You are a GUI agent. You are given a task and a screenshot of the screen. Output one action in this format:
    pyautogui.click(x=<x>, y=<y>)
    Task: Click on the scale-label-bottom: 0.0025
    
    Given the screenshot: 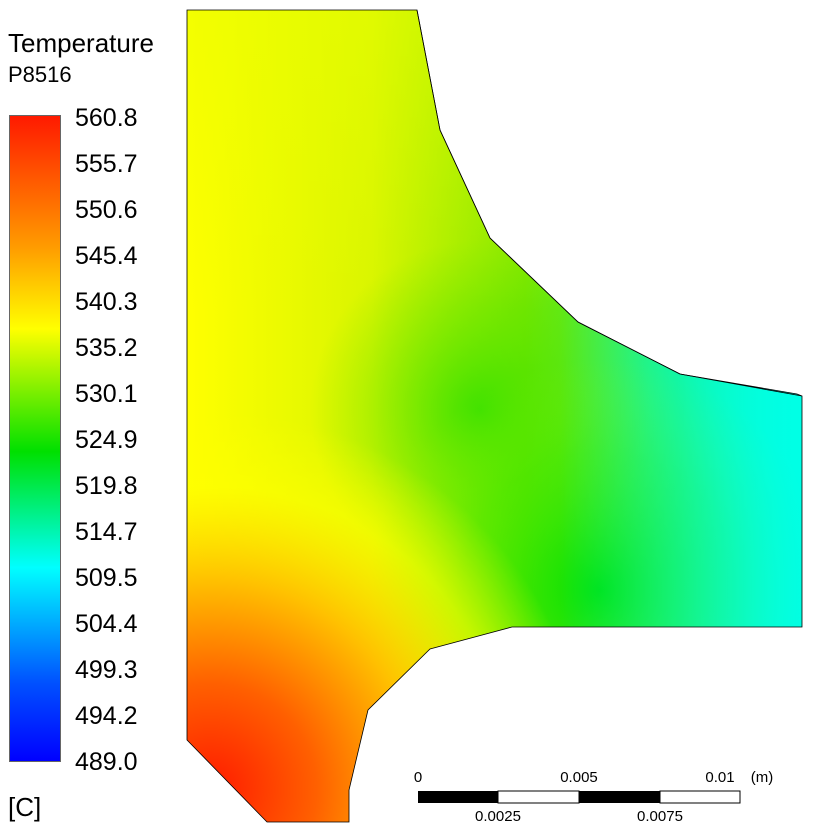 What is the action you would take?
    pyautogui.click(x=498, y=816)
    